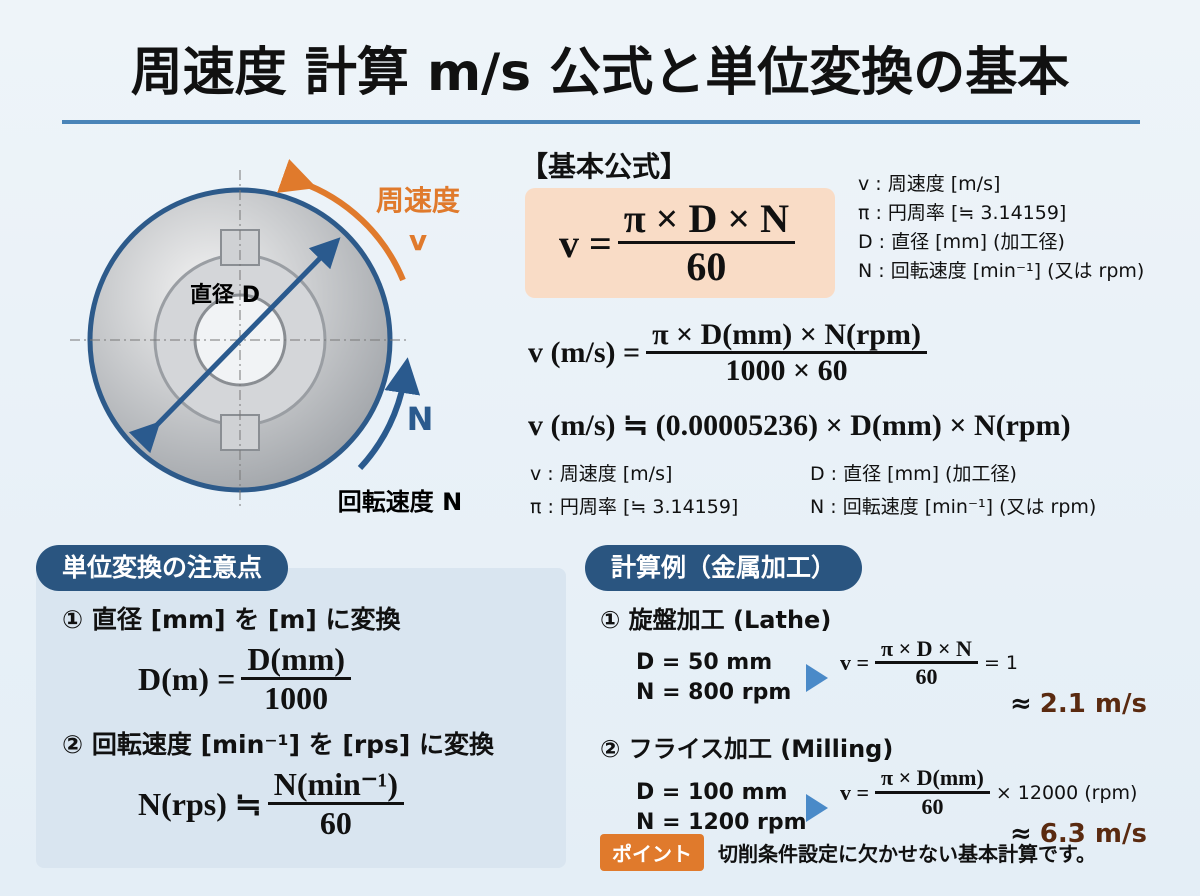 The height and width of the screenshot is (896, 1200). Describe the element at coordinates (652, 852) in the screenshot. I see `point-badge: ポイント` at that location.